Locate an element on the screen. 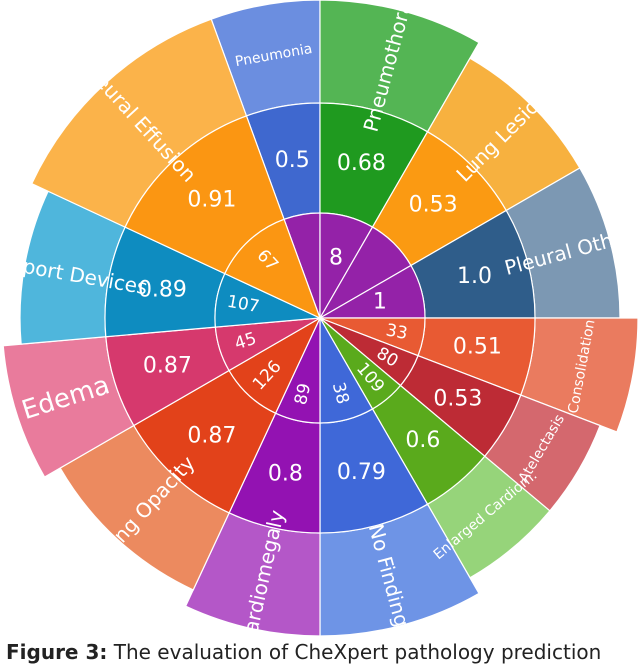 Image resolution: width=640 pixels, height=665 pixels. score-label-consolidation: 0.51 is located at coordinates (477, 347).